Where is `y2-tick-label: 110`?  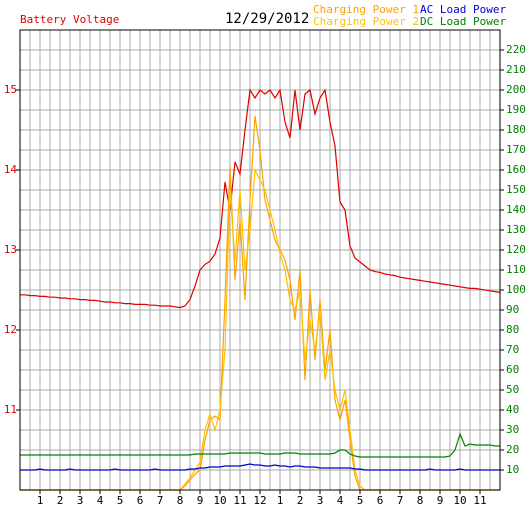 y2-tick-label: 110 is located at coordinates (516, 269).